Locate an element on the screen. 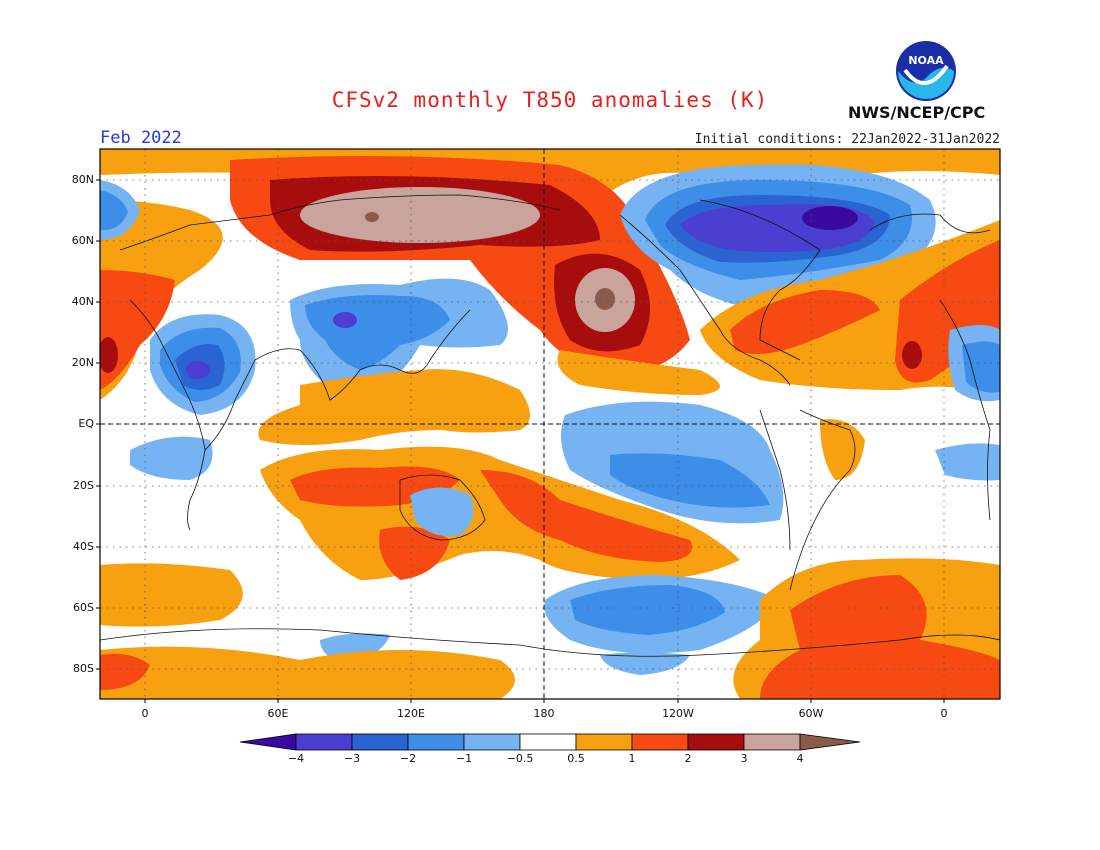  colorbar is located at coordinates (550, 742).